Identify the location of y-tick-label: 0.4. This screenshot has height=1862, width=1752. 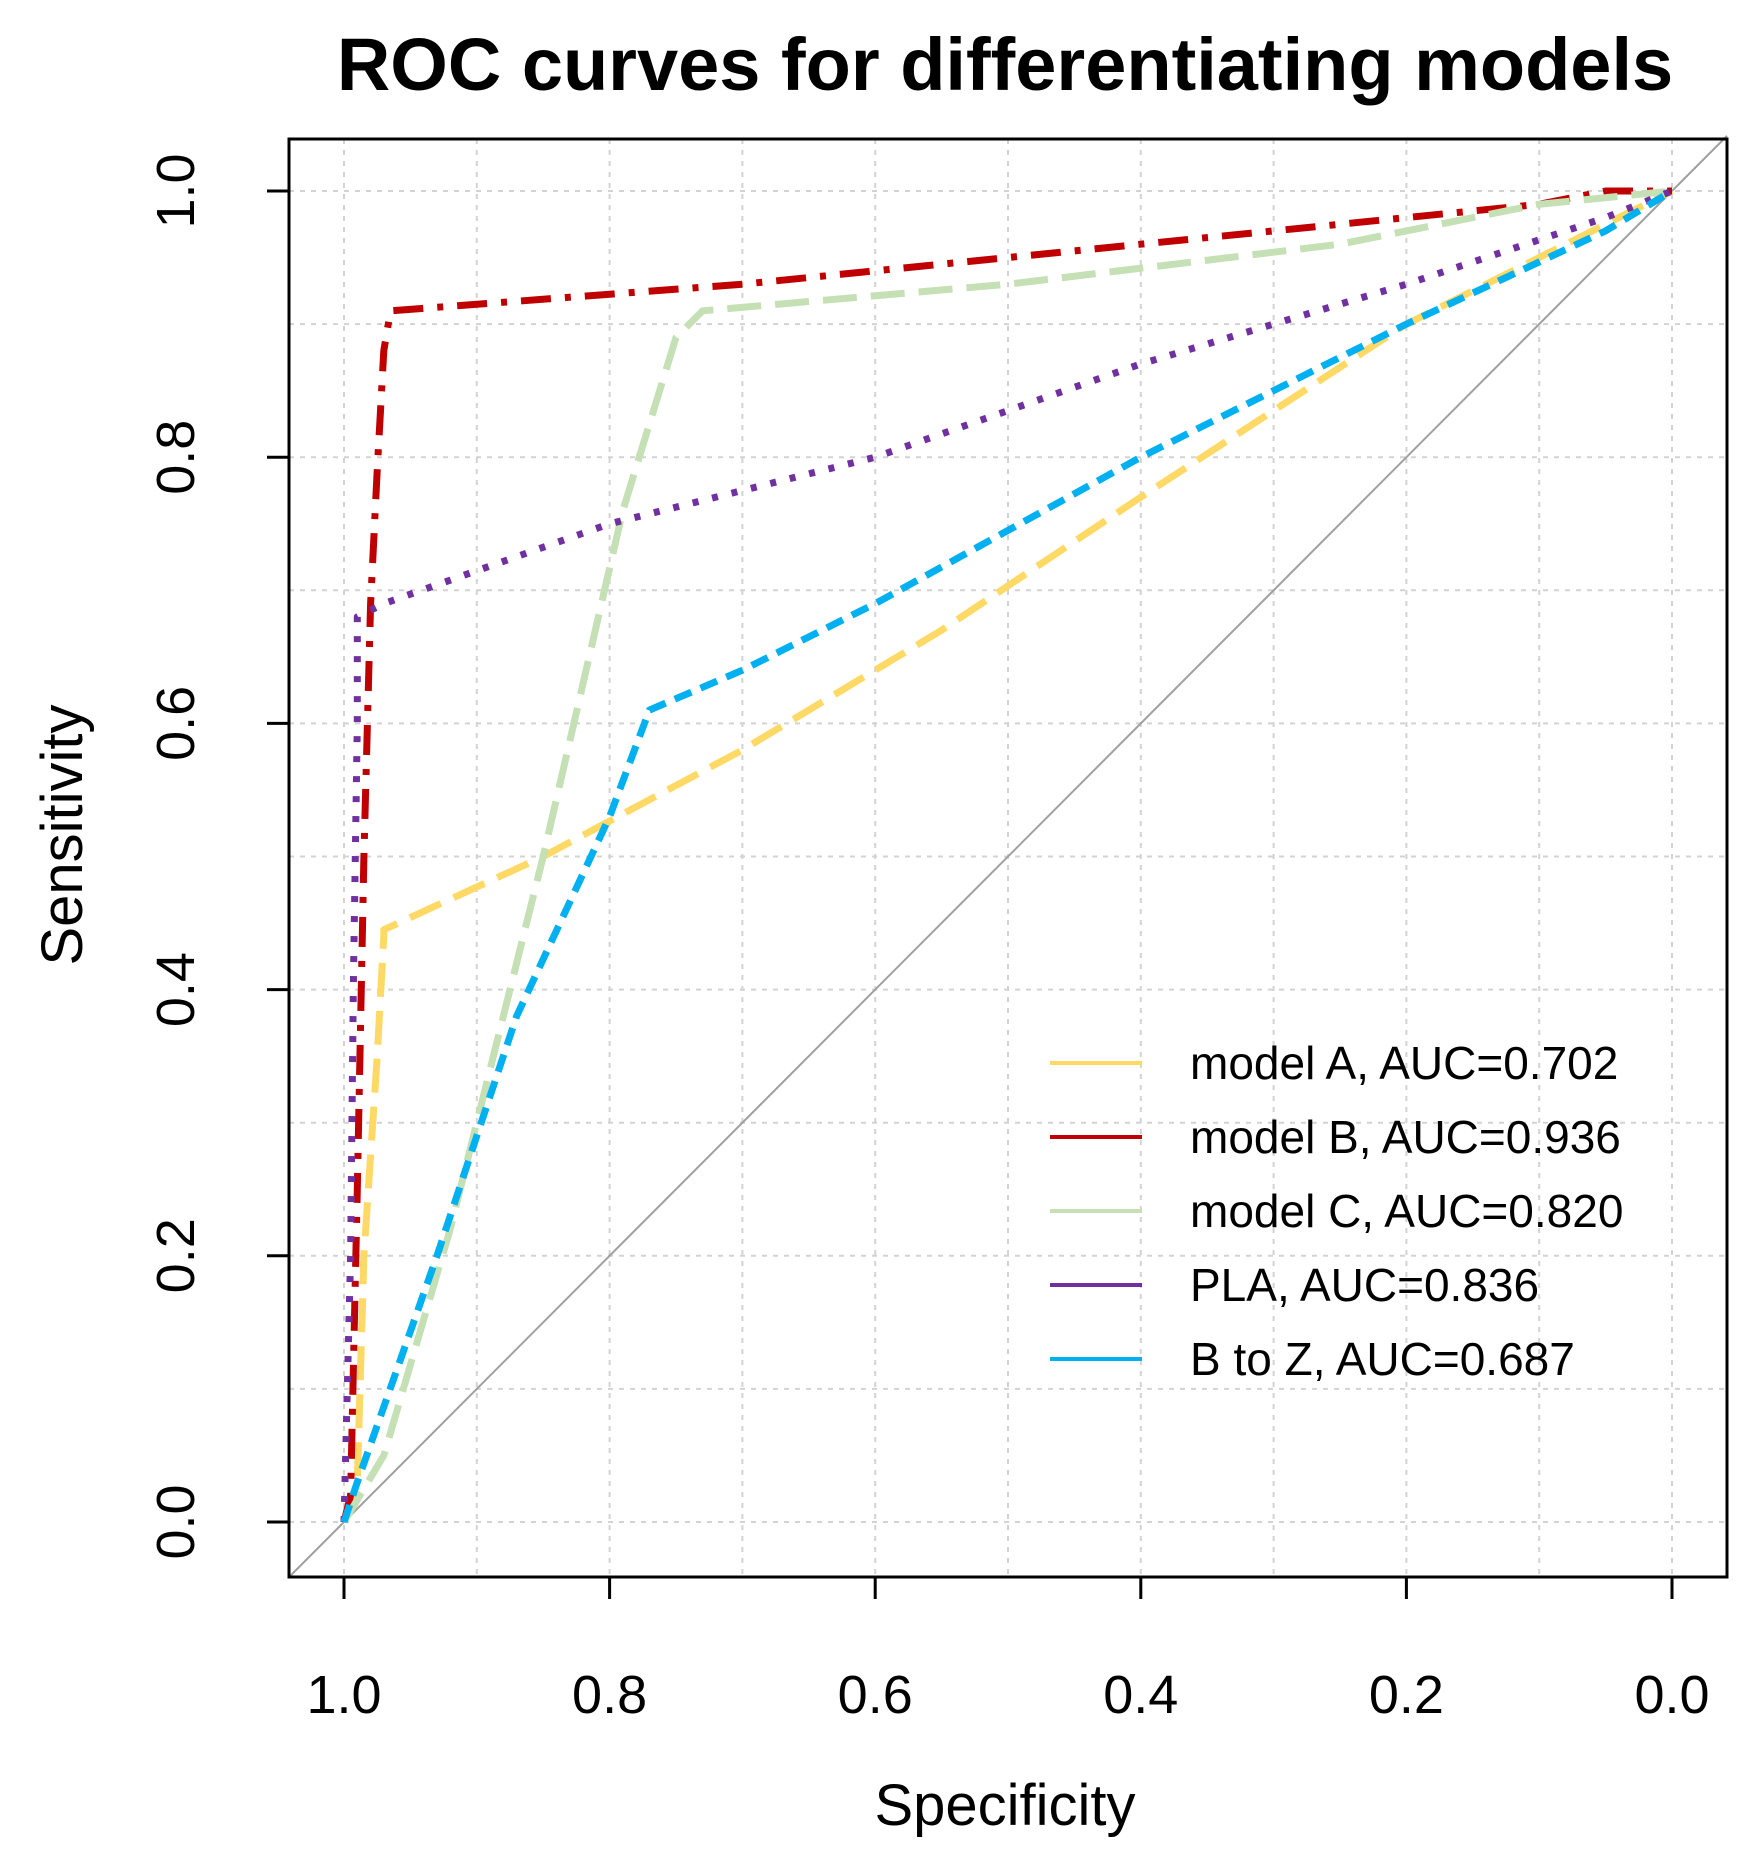
(176, 989).